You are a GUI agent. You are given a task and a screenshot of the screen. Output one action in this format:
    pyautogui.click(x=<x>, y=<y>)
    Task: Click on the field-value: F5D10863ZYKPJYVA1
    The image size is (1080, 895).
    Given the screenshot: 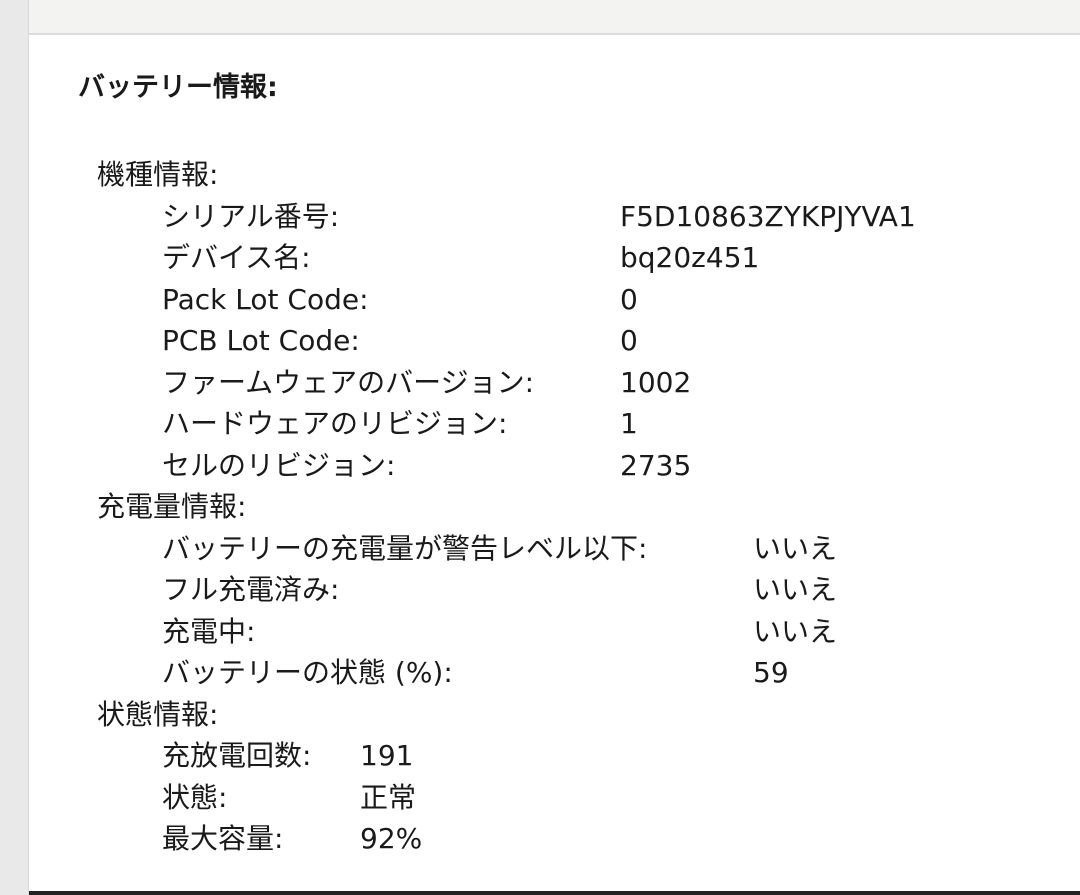 What is the action you would take?
    pyautogui.click(x=768, y=216)
    